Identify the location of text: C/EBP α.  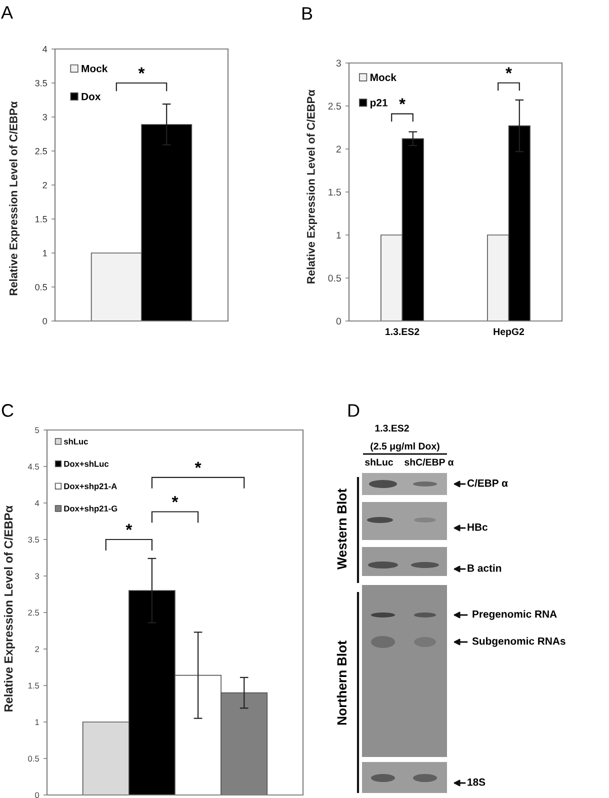
(487, 483).